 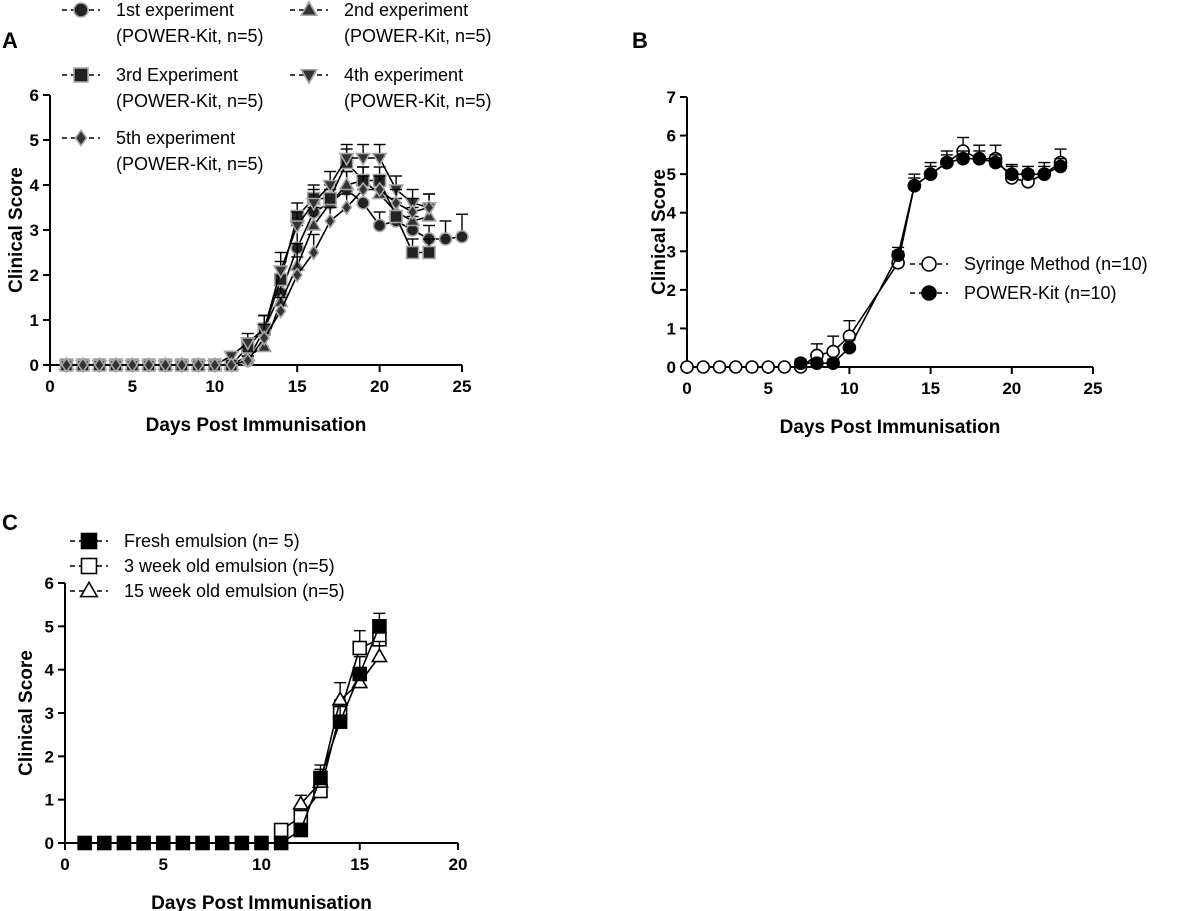 What do you see at coordinates (1040, 293) in the screenshot?
I see `legend-label: POWER-Kit (n=10)` at bounding box center [1040, 293].